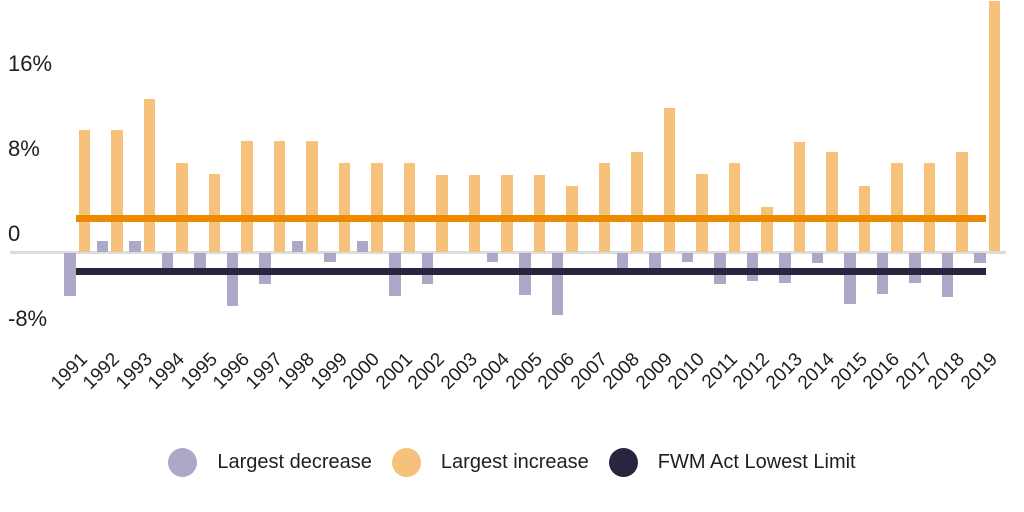 This screenshot has width=1024, height=512. I want to click on y-axis-tick-label: 8%, so click(24, 148).